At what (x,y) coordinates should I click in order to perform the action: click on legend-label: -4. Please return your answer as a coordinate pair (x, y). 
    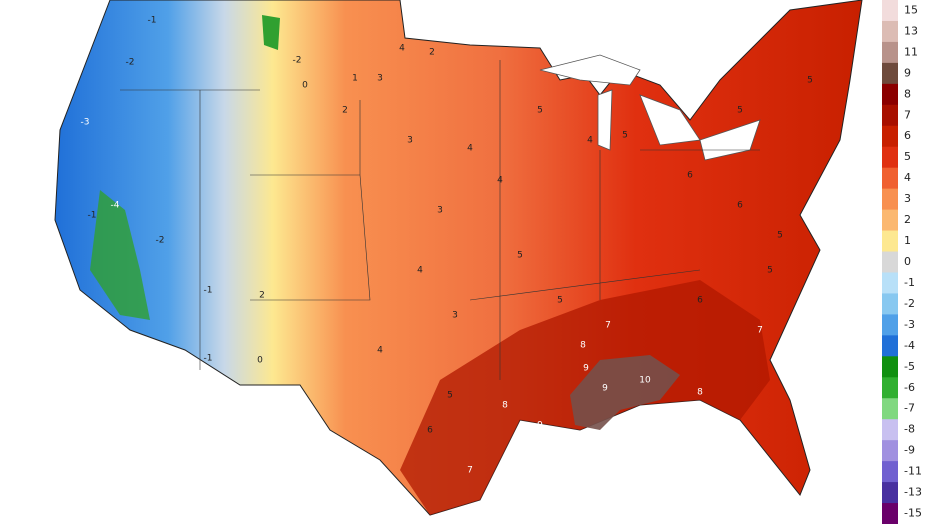
    Looking at the image, I should click on (909, 345).